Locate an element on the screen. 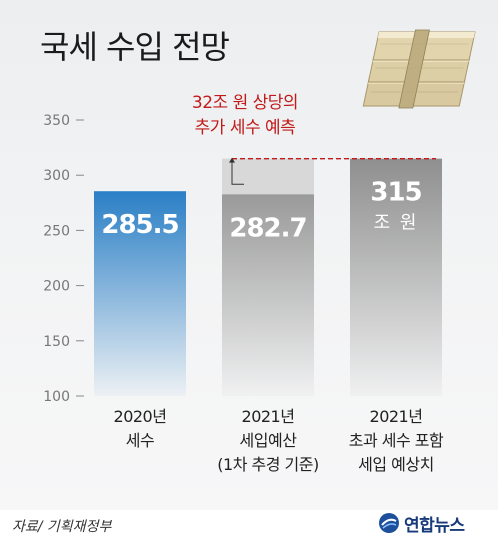 This screenshot has width=498, height=540. value-unit-label: 조 원 is located at coordinates (396, 223).